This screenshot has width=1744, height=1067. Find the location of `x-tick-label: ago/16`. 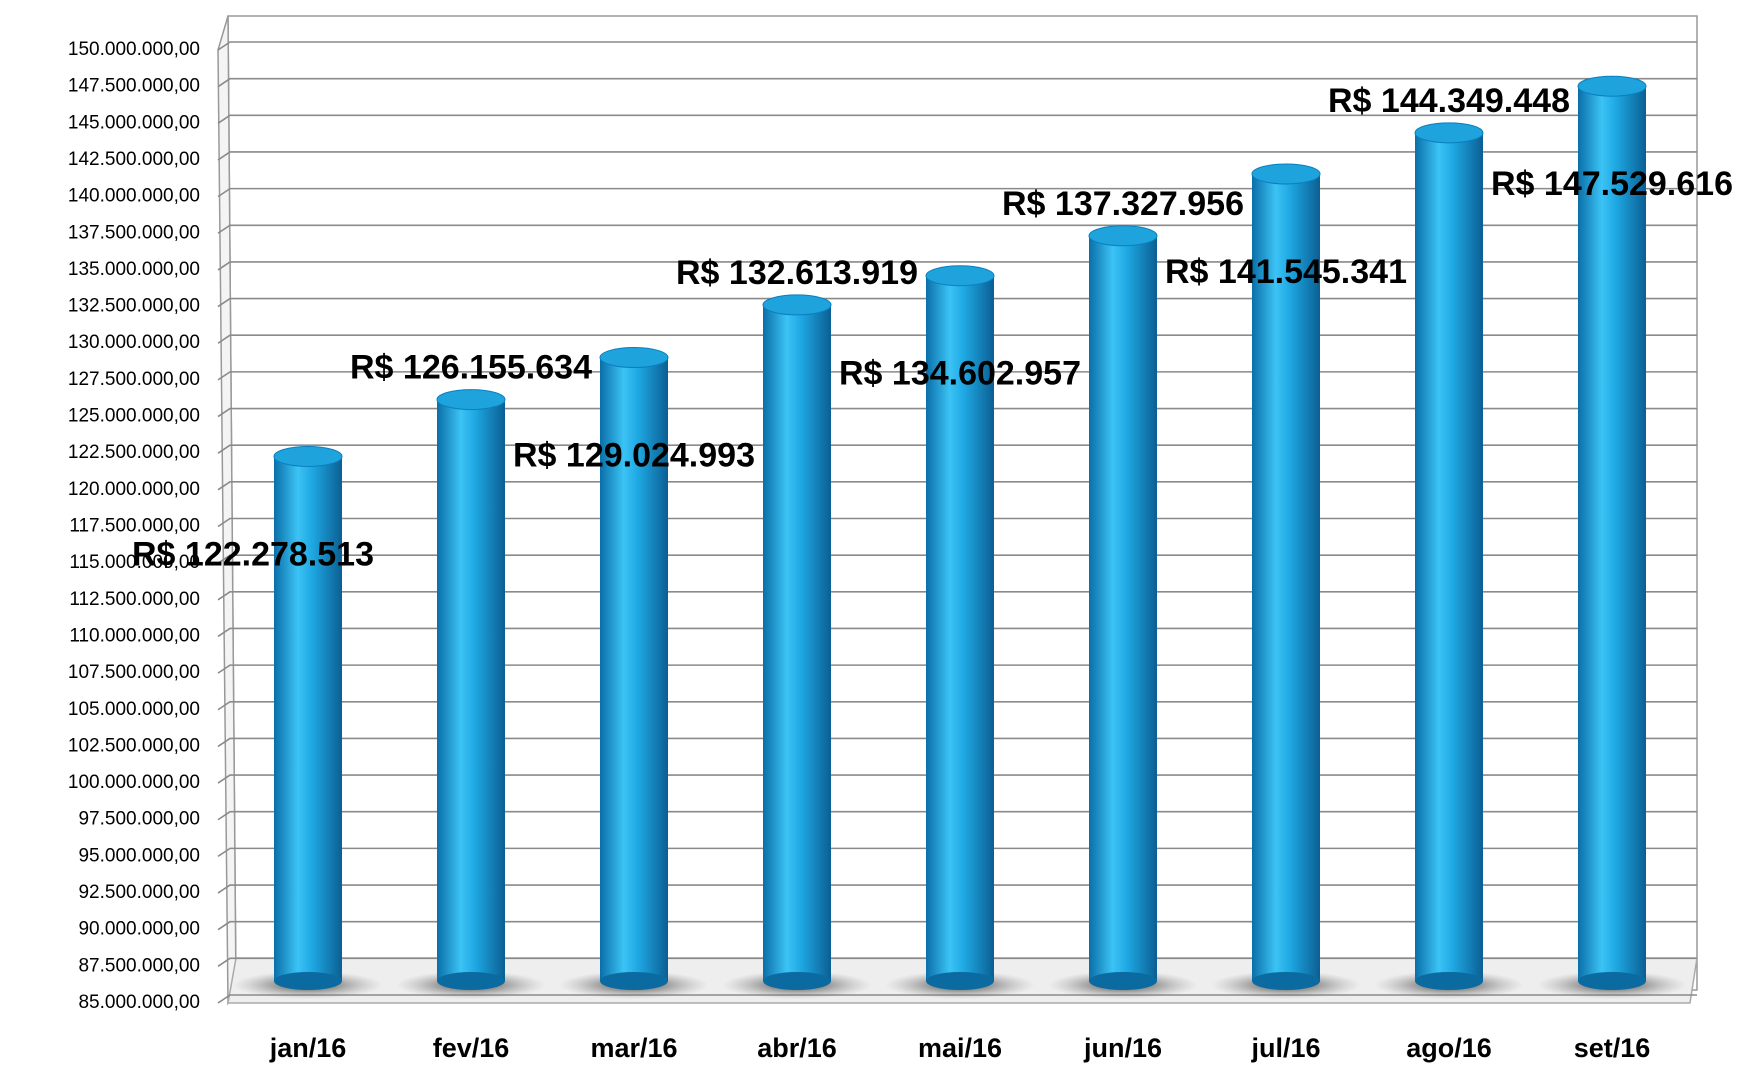

x-tick-label: ago/16 is located at coordinates (1449, 1048).